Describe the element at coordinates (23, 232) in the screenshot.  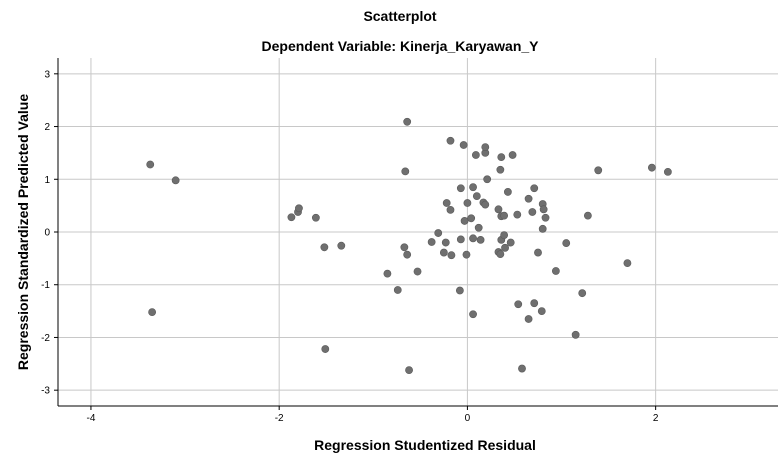
I see `y-axis-title: Regression Standardized Predicted Value` at that location.